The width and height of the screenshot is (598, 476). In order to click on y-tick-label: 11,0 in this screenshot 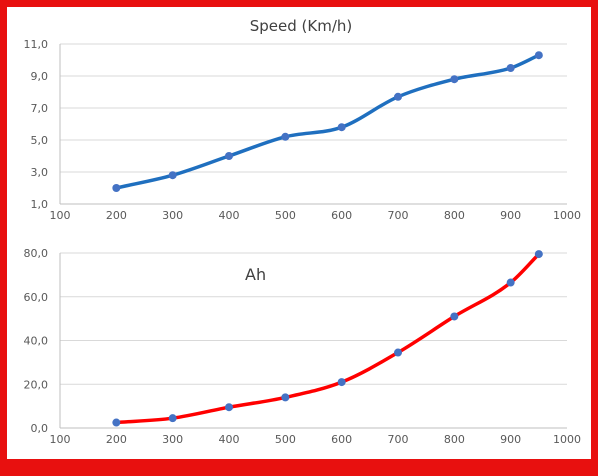, I will do `click(36, 44)`.